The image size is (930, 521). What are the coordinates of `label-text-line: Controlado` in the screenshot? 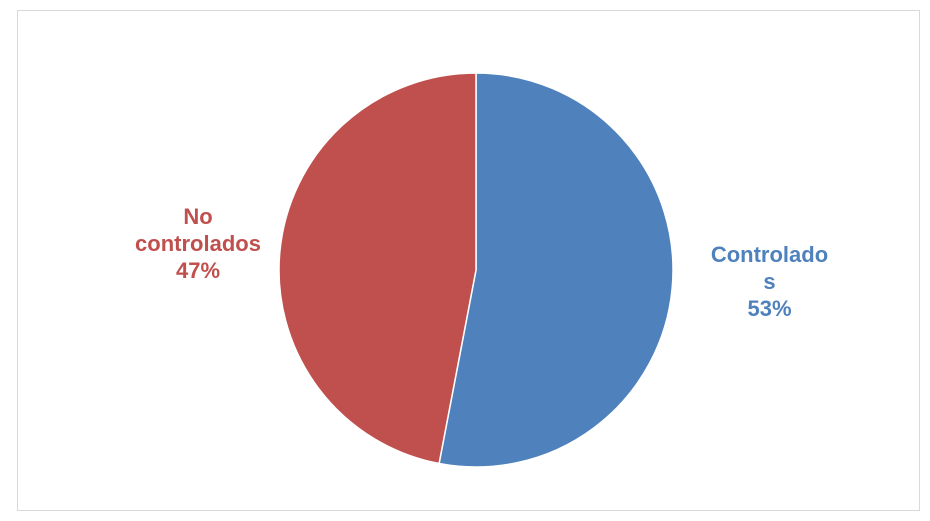 It's located at (769, 254).